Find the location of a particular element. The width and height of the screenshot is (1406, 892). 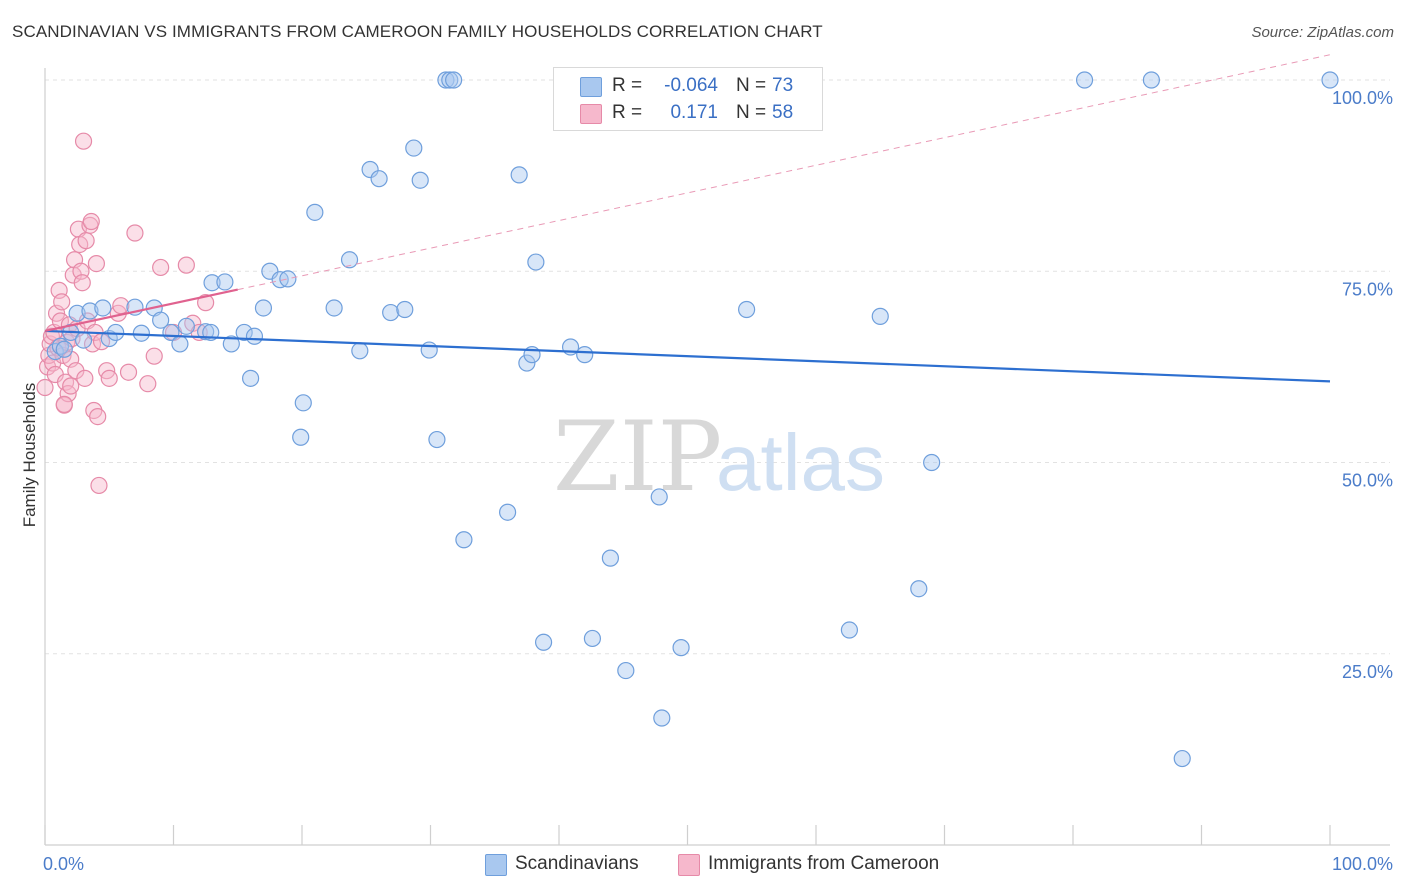

watermark-atlas: atlas is located at coordinates (800, 462).